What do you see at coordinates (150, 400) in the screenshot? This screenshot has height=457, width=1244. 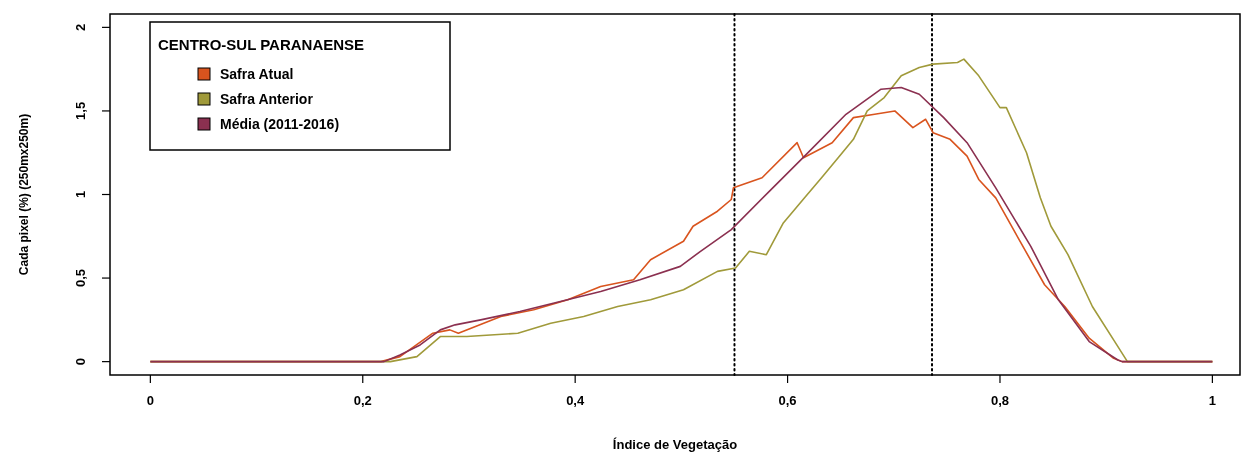 I see `x-tick-label: 0` at bounding box center [150, 400].